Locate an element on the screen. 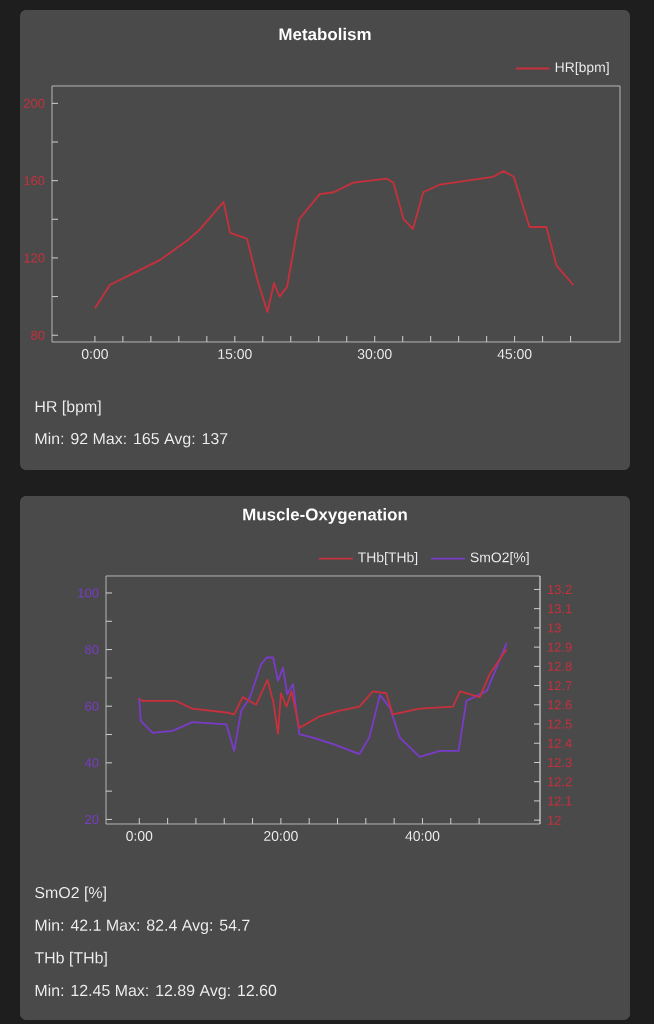  chart-title: Metabolism is located at coordinates (325, 34).